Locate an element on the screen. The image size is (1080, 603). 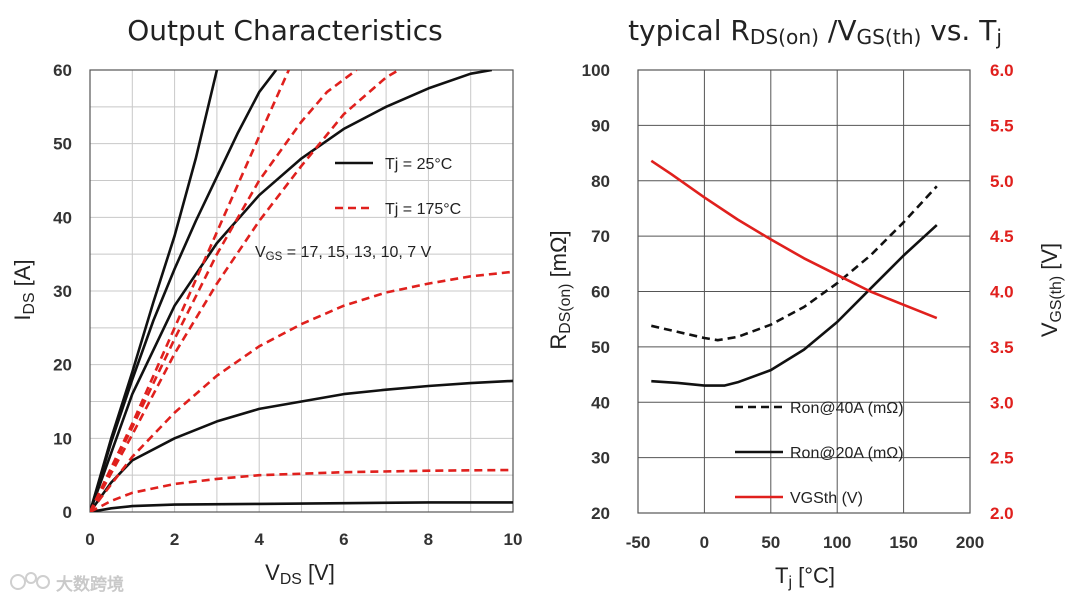
x-tick-label: 200 is located at coordinates (970, 542).